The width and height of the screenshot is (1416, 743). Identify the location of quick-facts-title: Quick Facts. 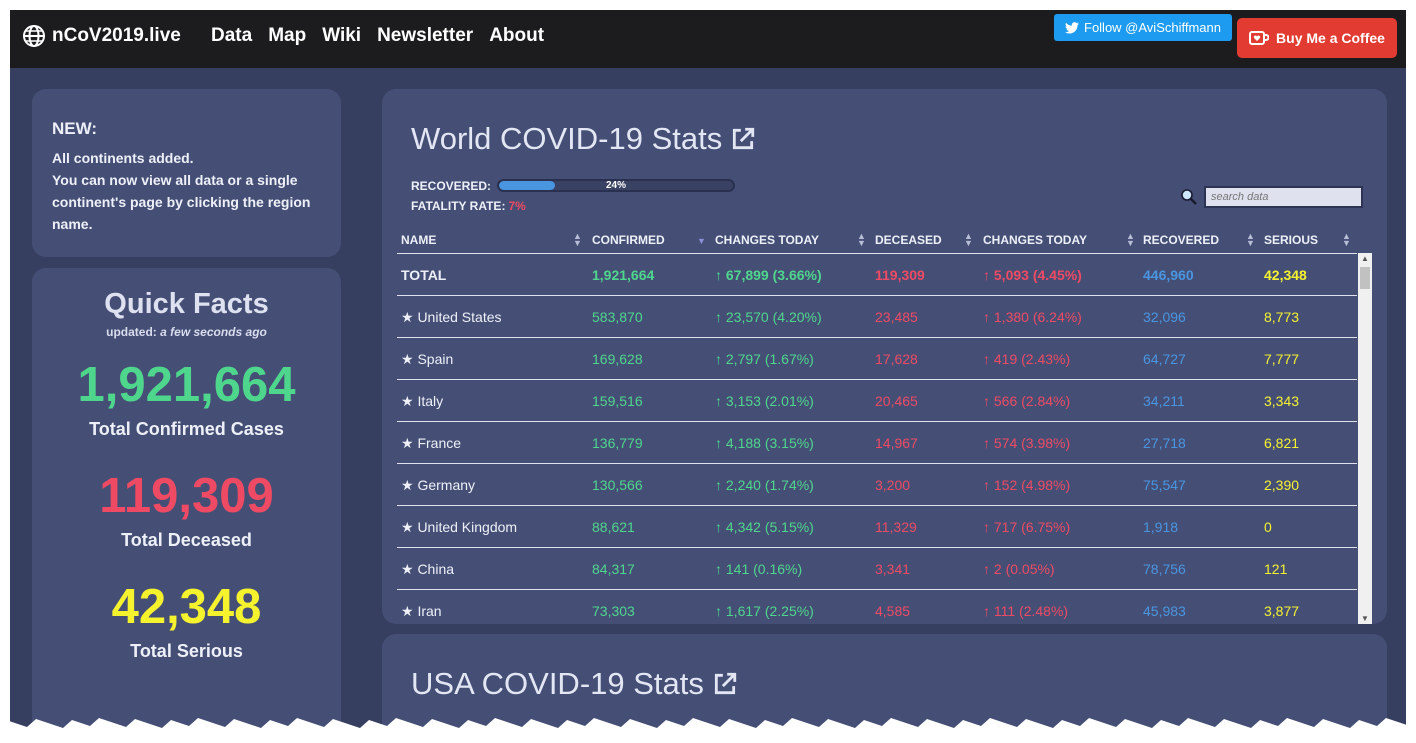
(186, 304).